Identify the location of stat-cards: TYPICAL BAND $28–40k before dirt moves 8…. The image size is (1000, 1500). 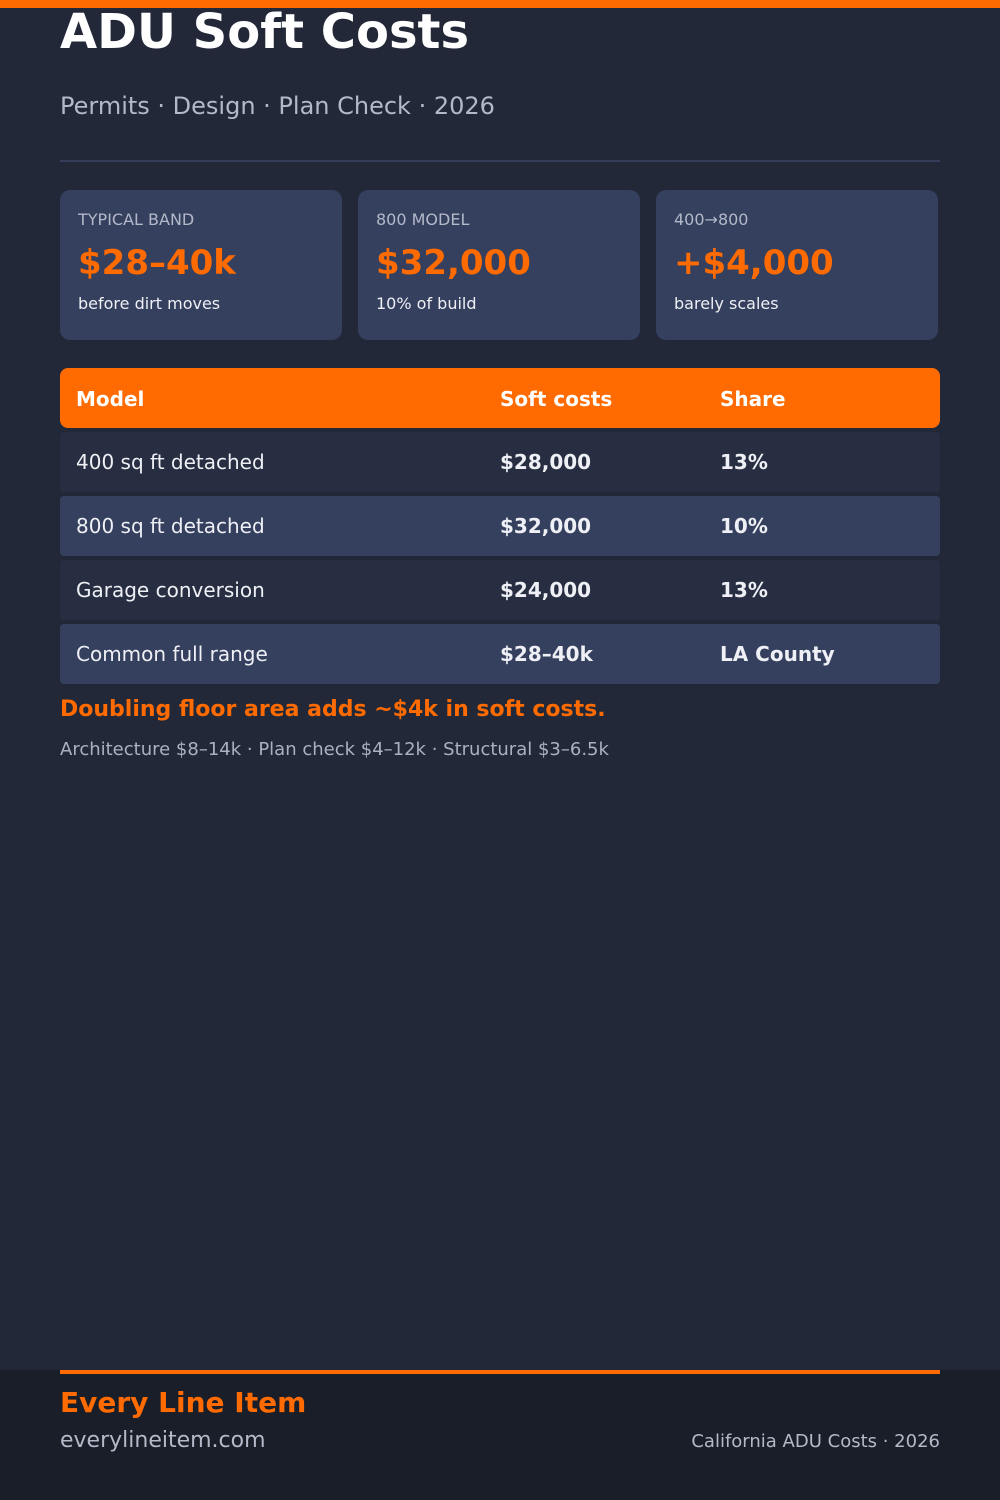
(500, 265).